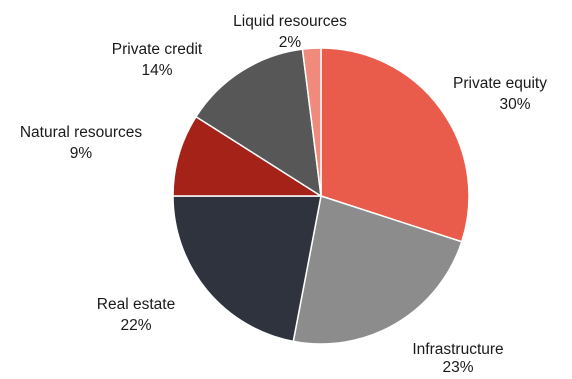 Image resolution: width=572 pixels, height=379 pixels. What do you see at coordinates (156, 70) in the screenshot?
I see `slice-value-private-credit: 14%` at bounding box center [156, 70].